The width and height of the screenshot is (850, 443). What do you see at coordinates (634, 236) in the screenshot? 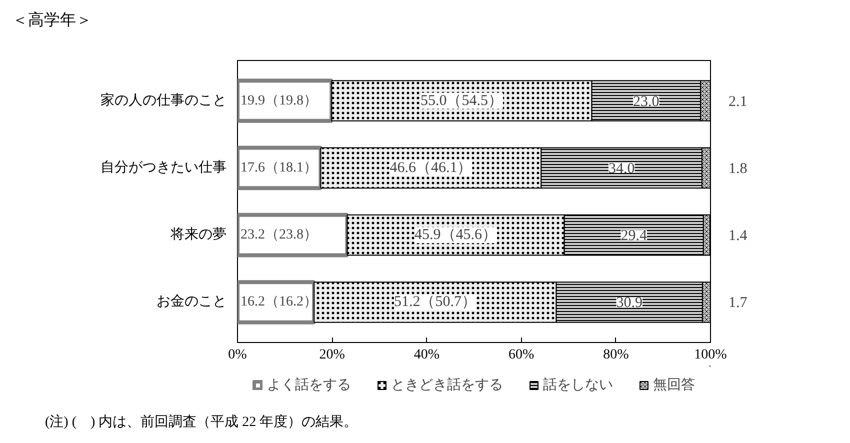
I see `data-label: 29.4` at bounding box center [634, 236].